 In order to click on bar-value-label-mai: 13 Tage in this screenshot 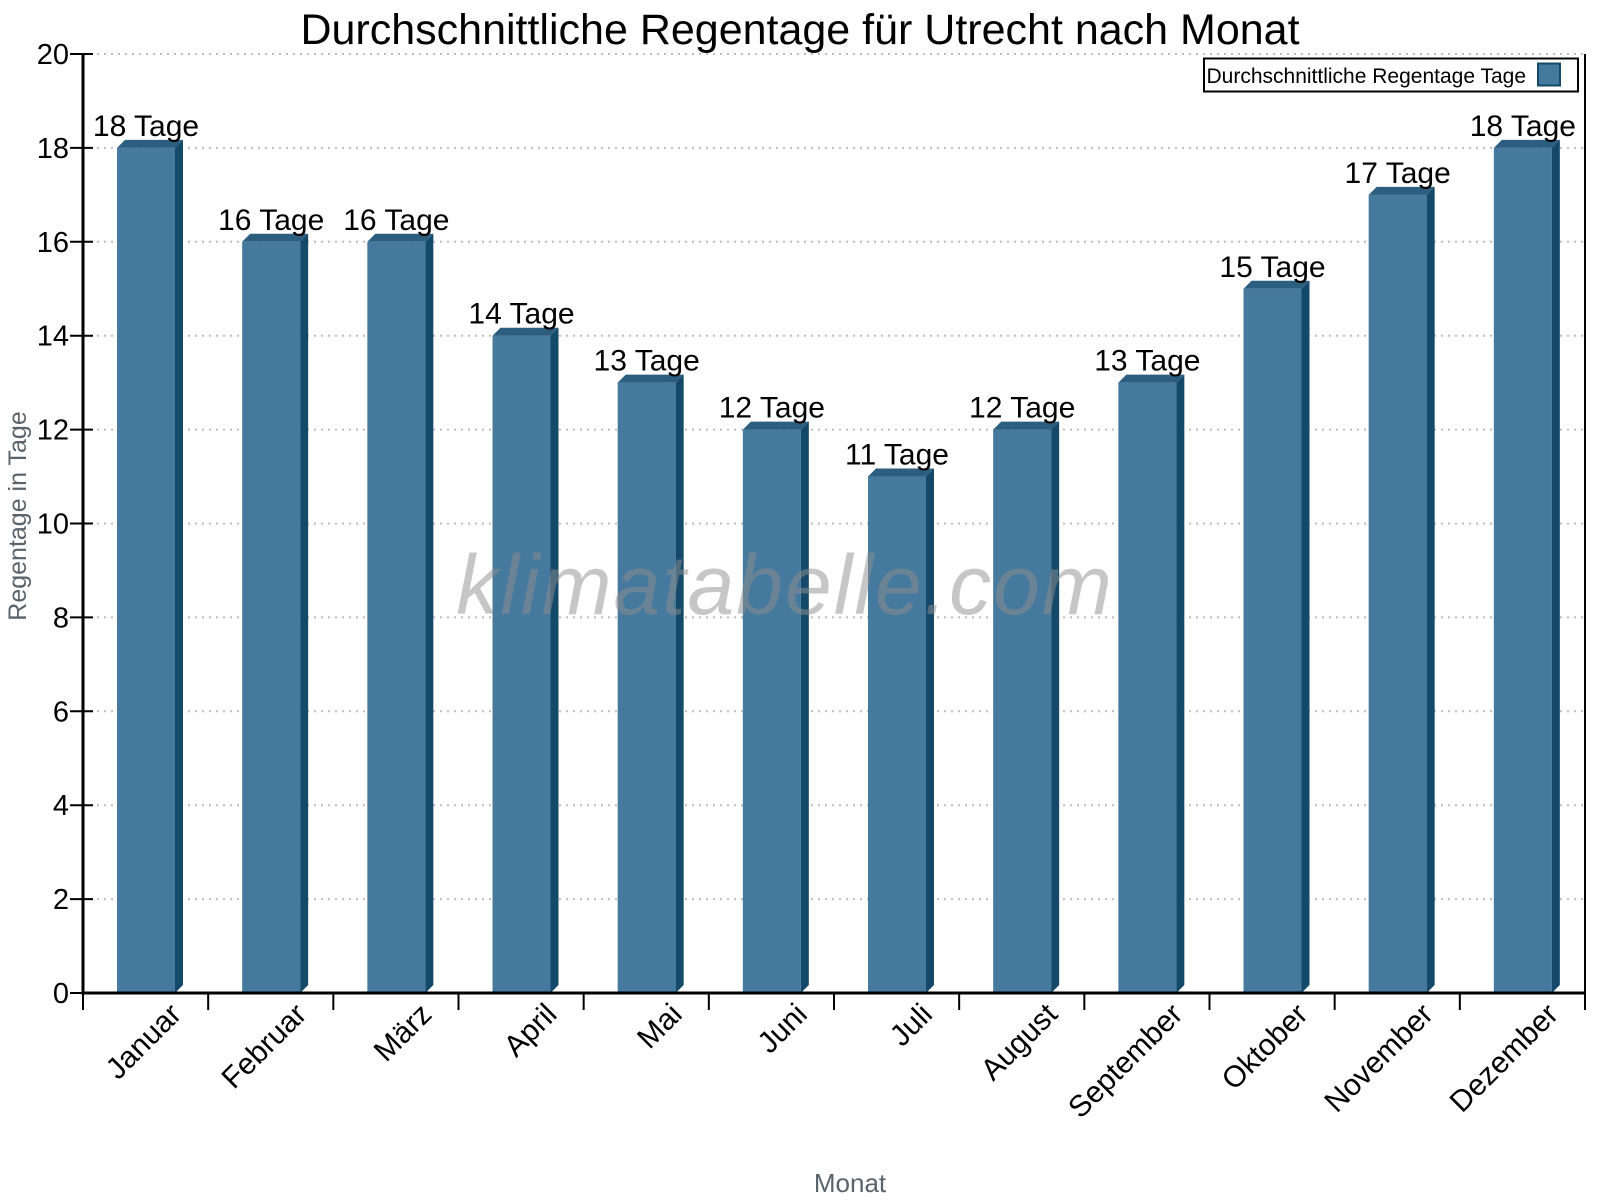, I will do `click(647, 361)`.